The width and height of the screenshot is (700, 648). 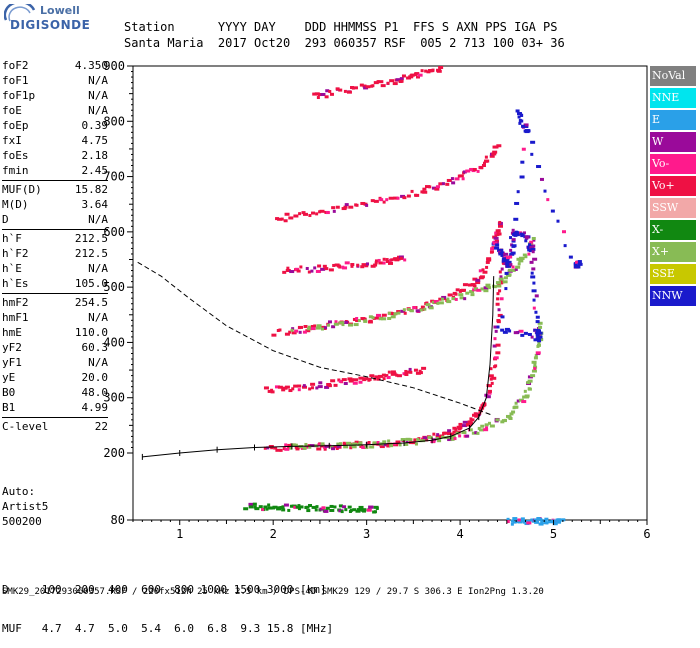 I want to click on param-key: h`Es, so click(x=15, y=283).